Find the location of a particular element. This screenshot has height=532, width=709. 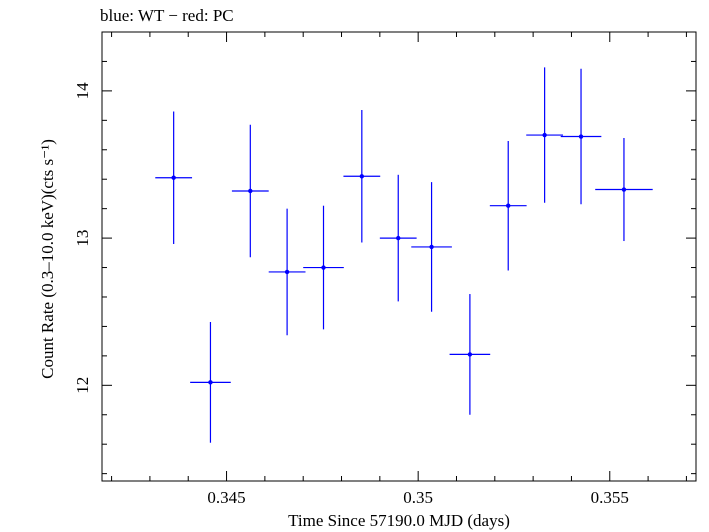

x-axis-label: Time Since 57190.0 MJD (days) is located at coordinates (399, 520).